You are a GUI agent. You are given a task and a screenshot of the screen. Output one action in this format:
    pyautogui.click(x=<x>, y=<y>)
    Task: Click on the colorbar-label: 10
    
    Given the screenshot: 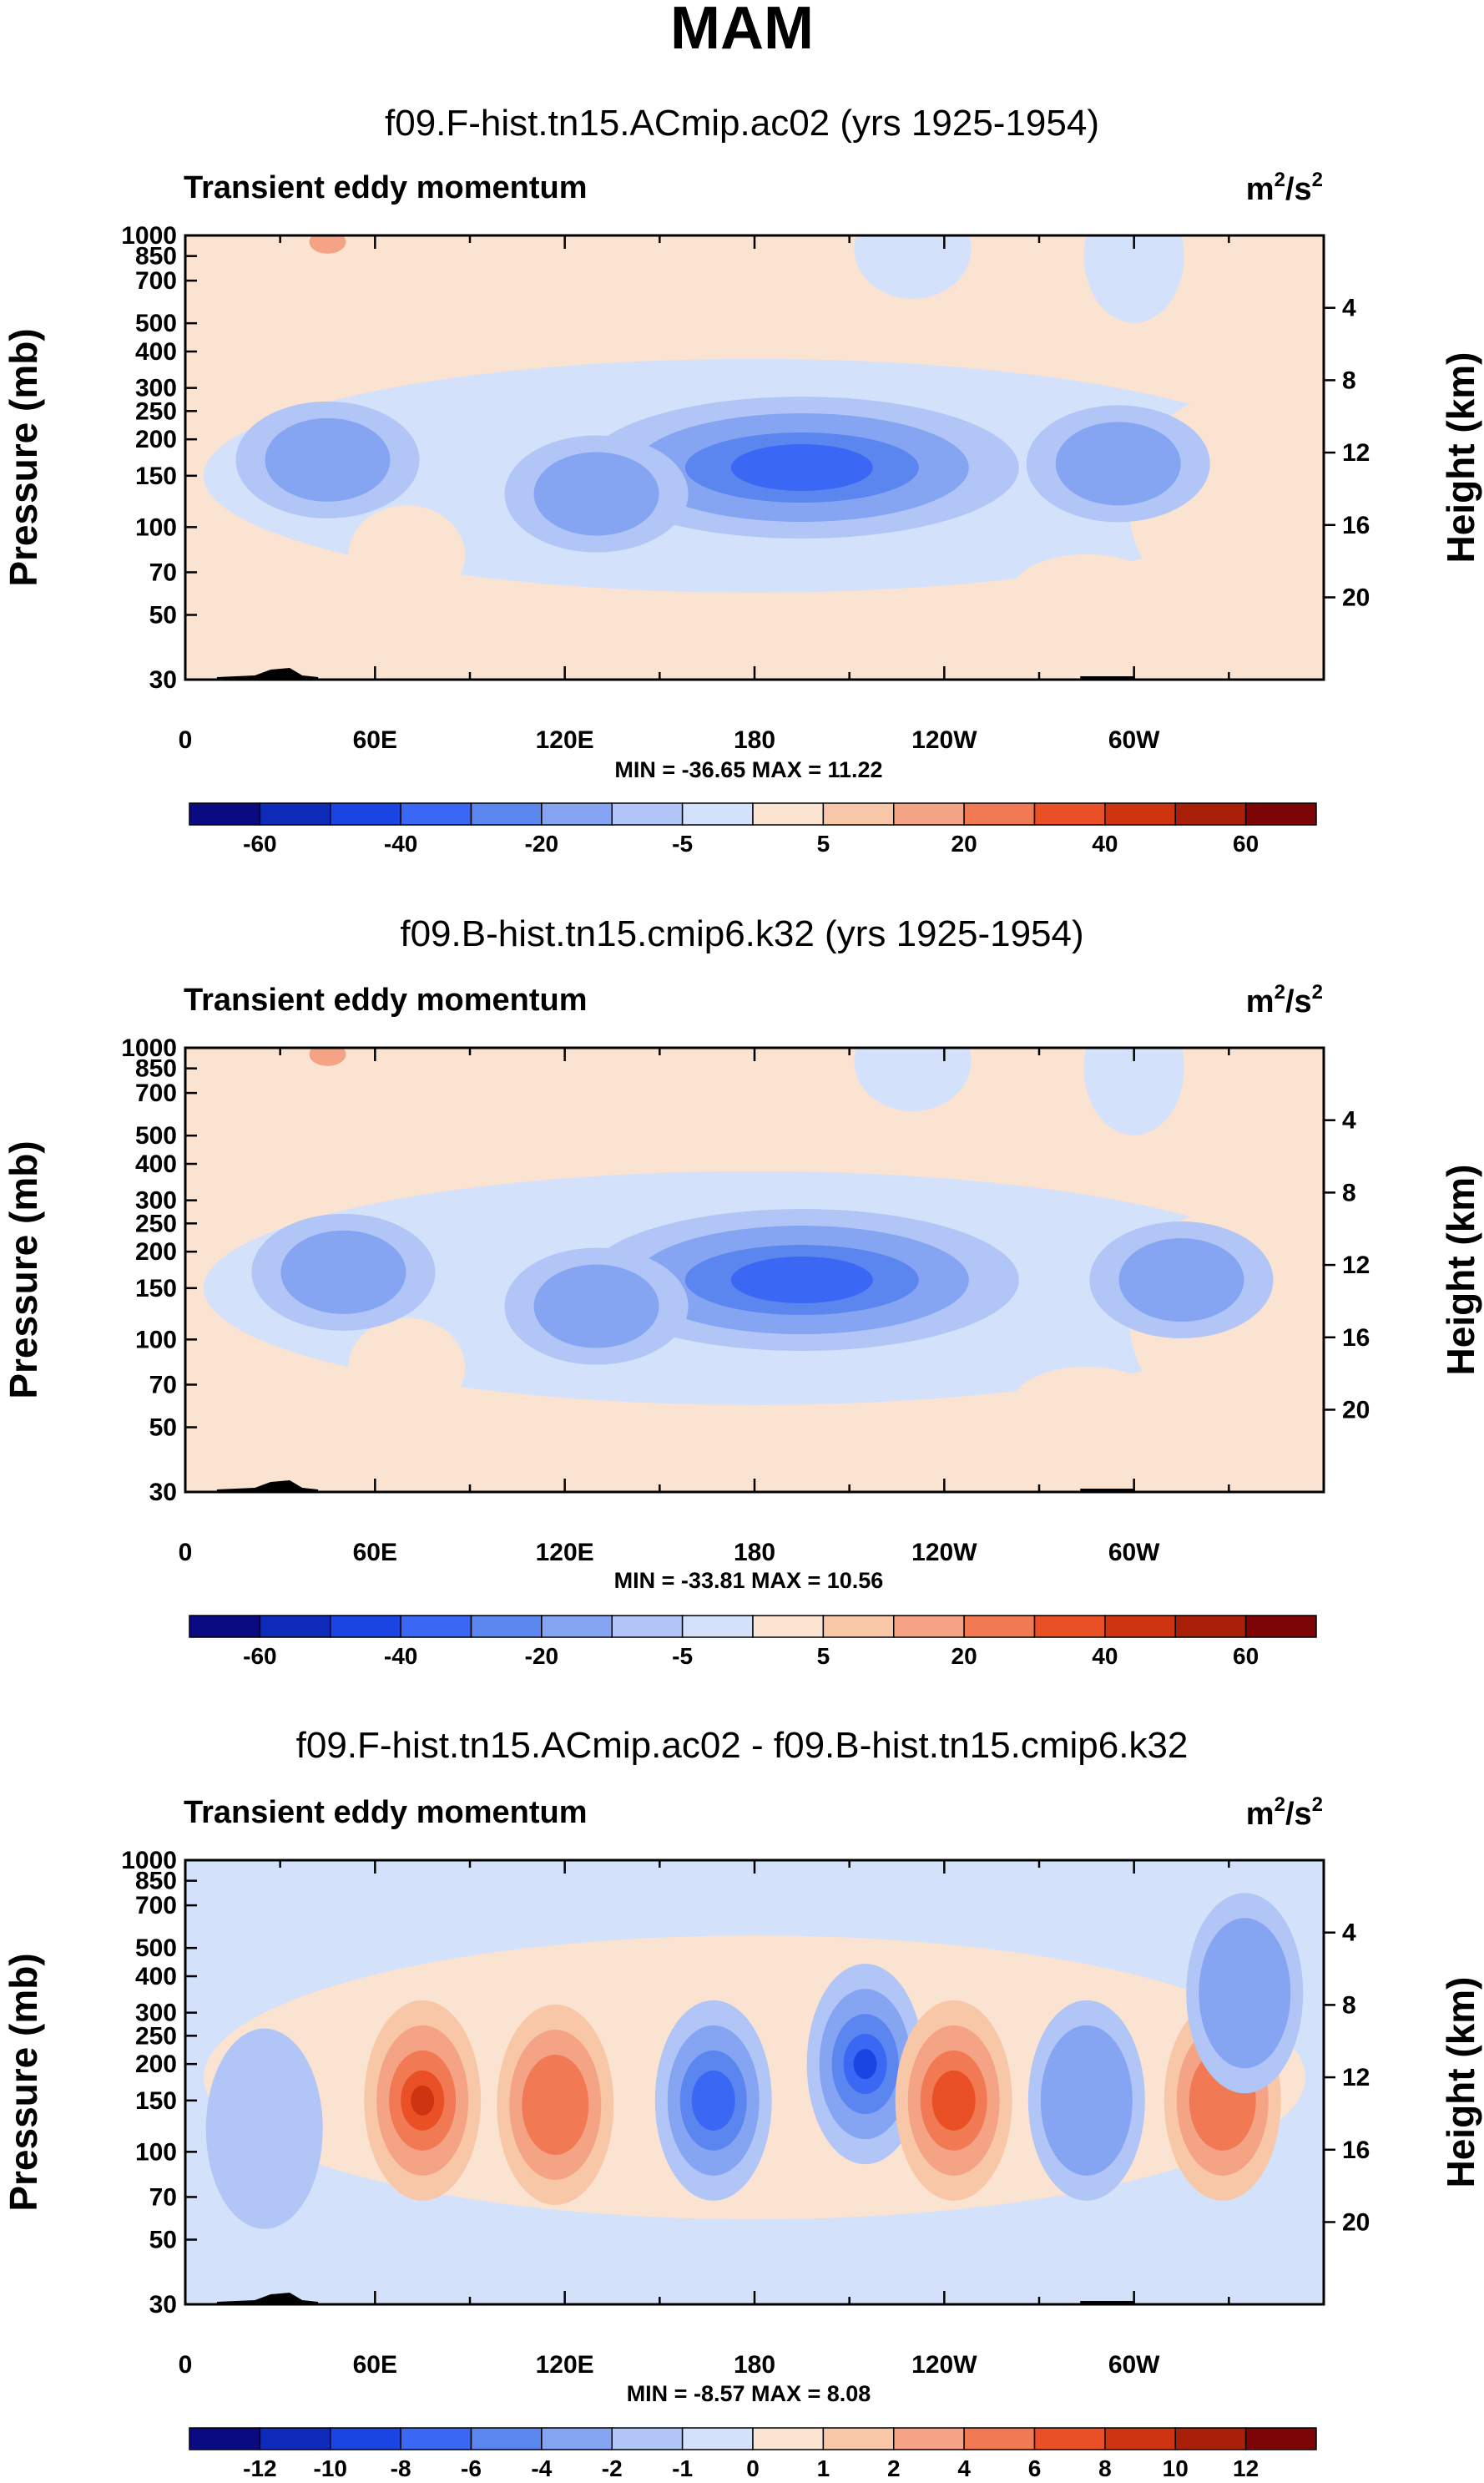 What is the action you would take?
    pyautogui.click(x=1176, y=2468)
    